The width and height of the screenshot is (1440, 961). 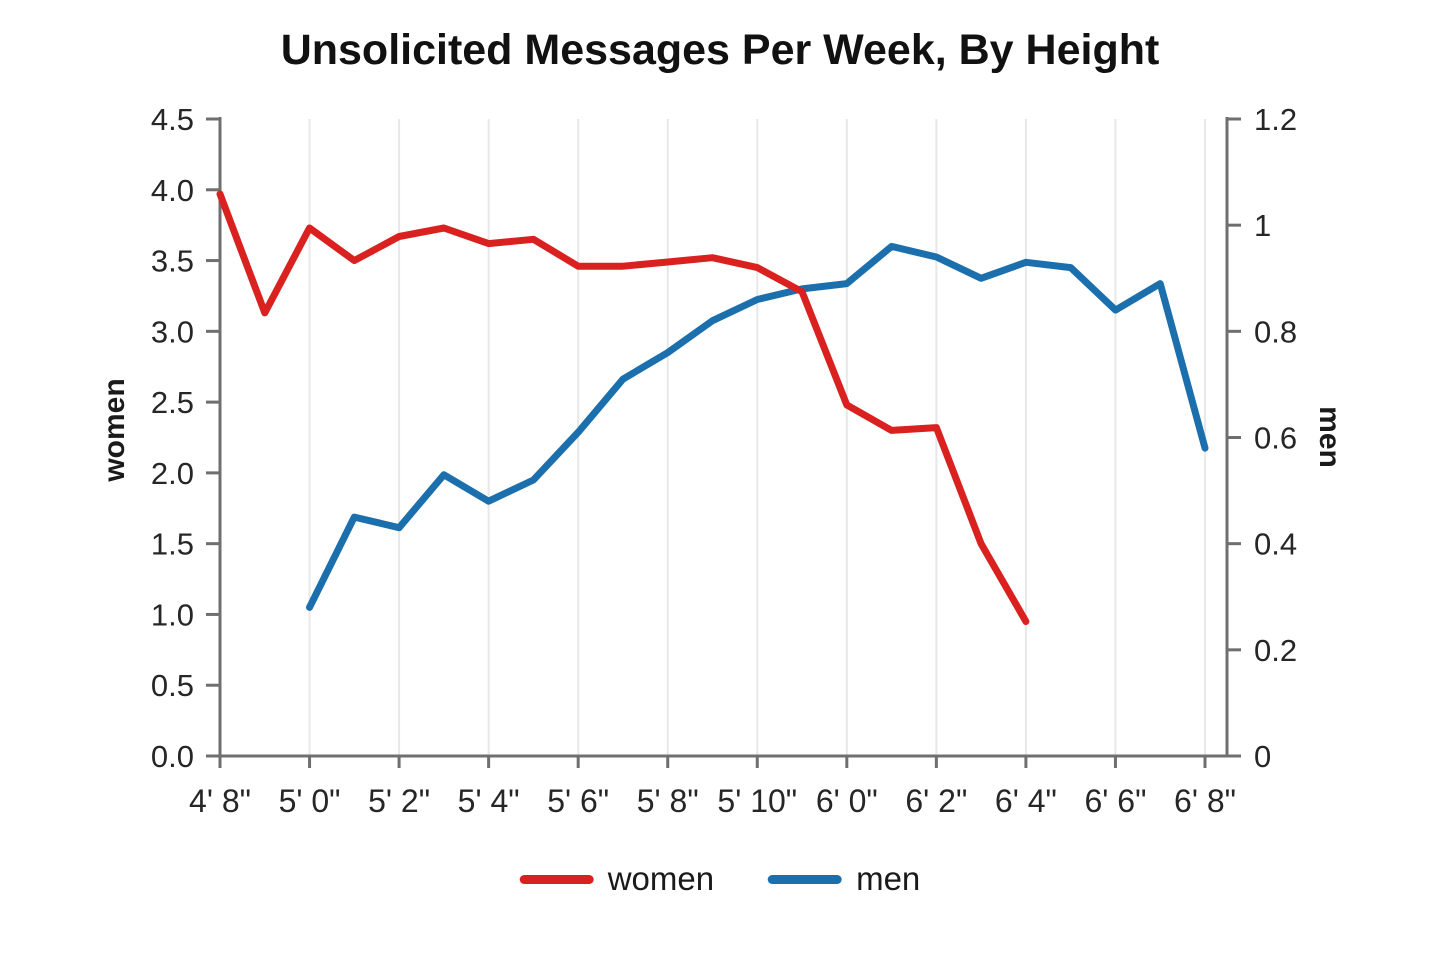 I want to click on men-series-swatch, so click(x=805, y=879).